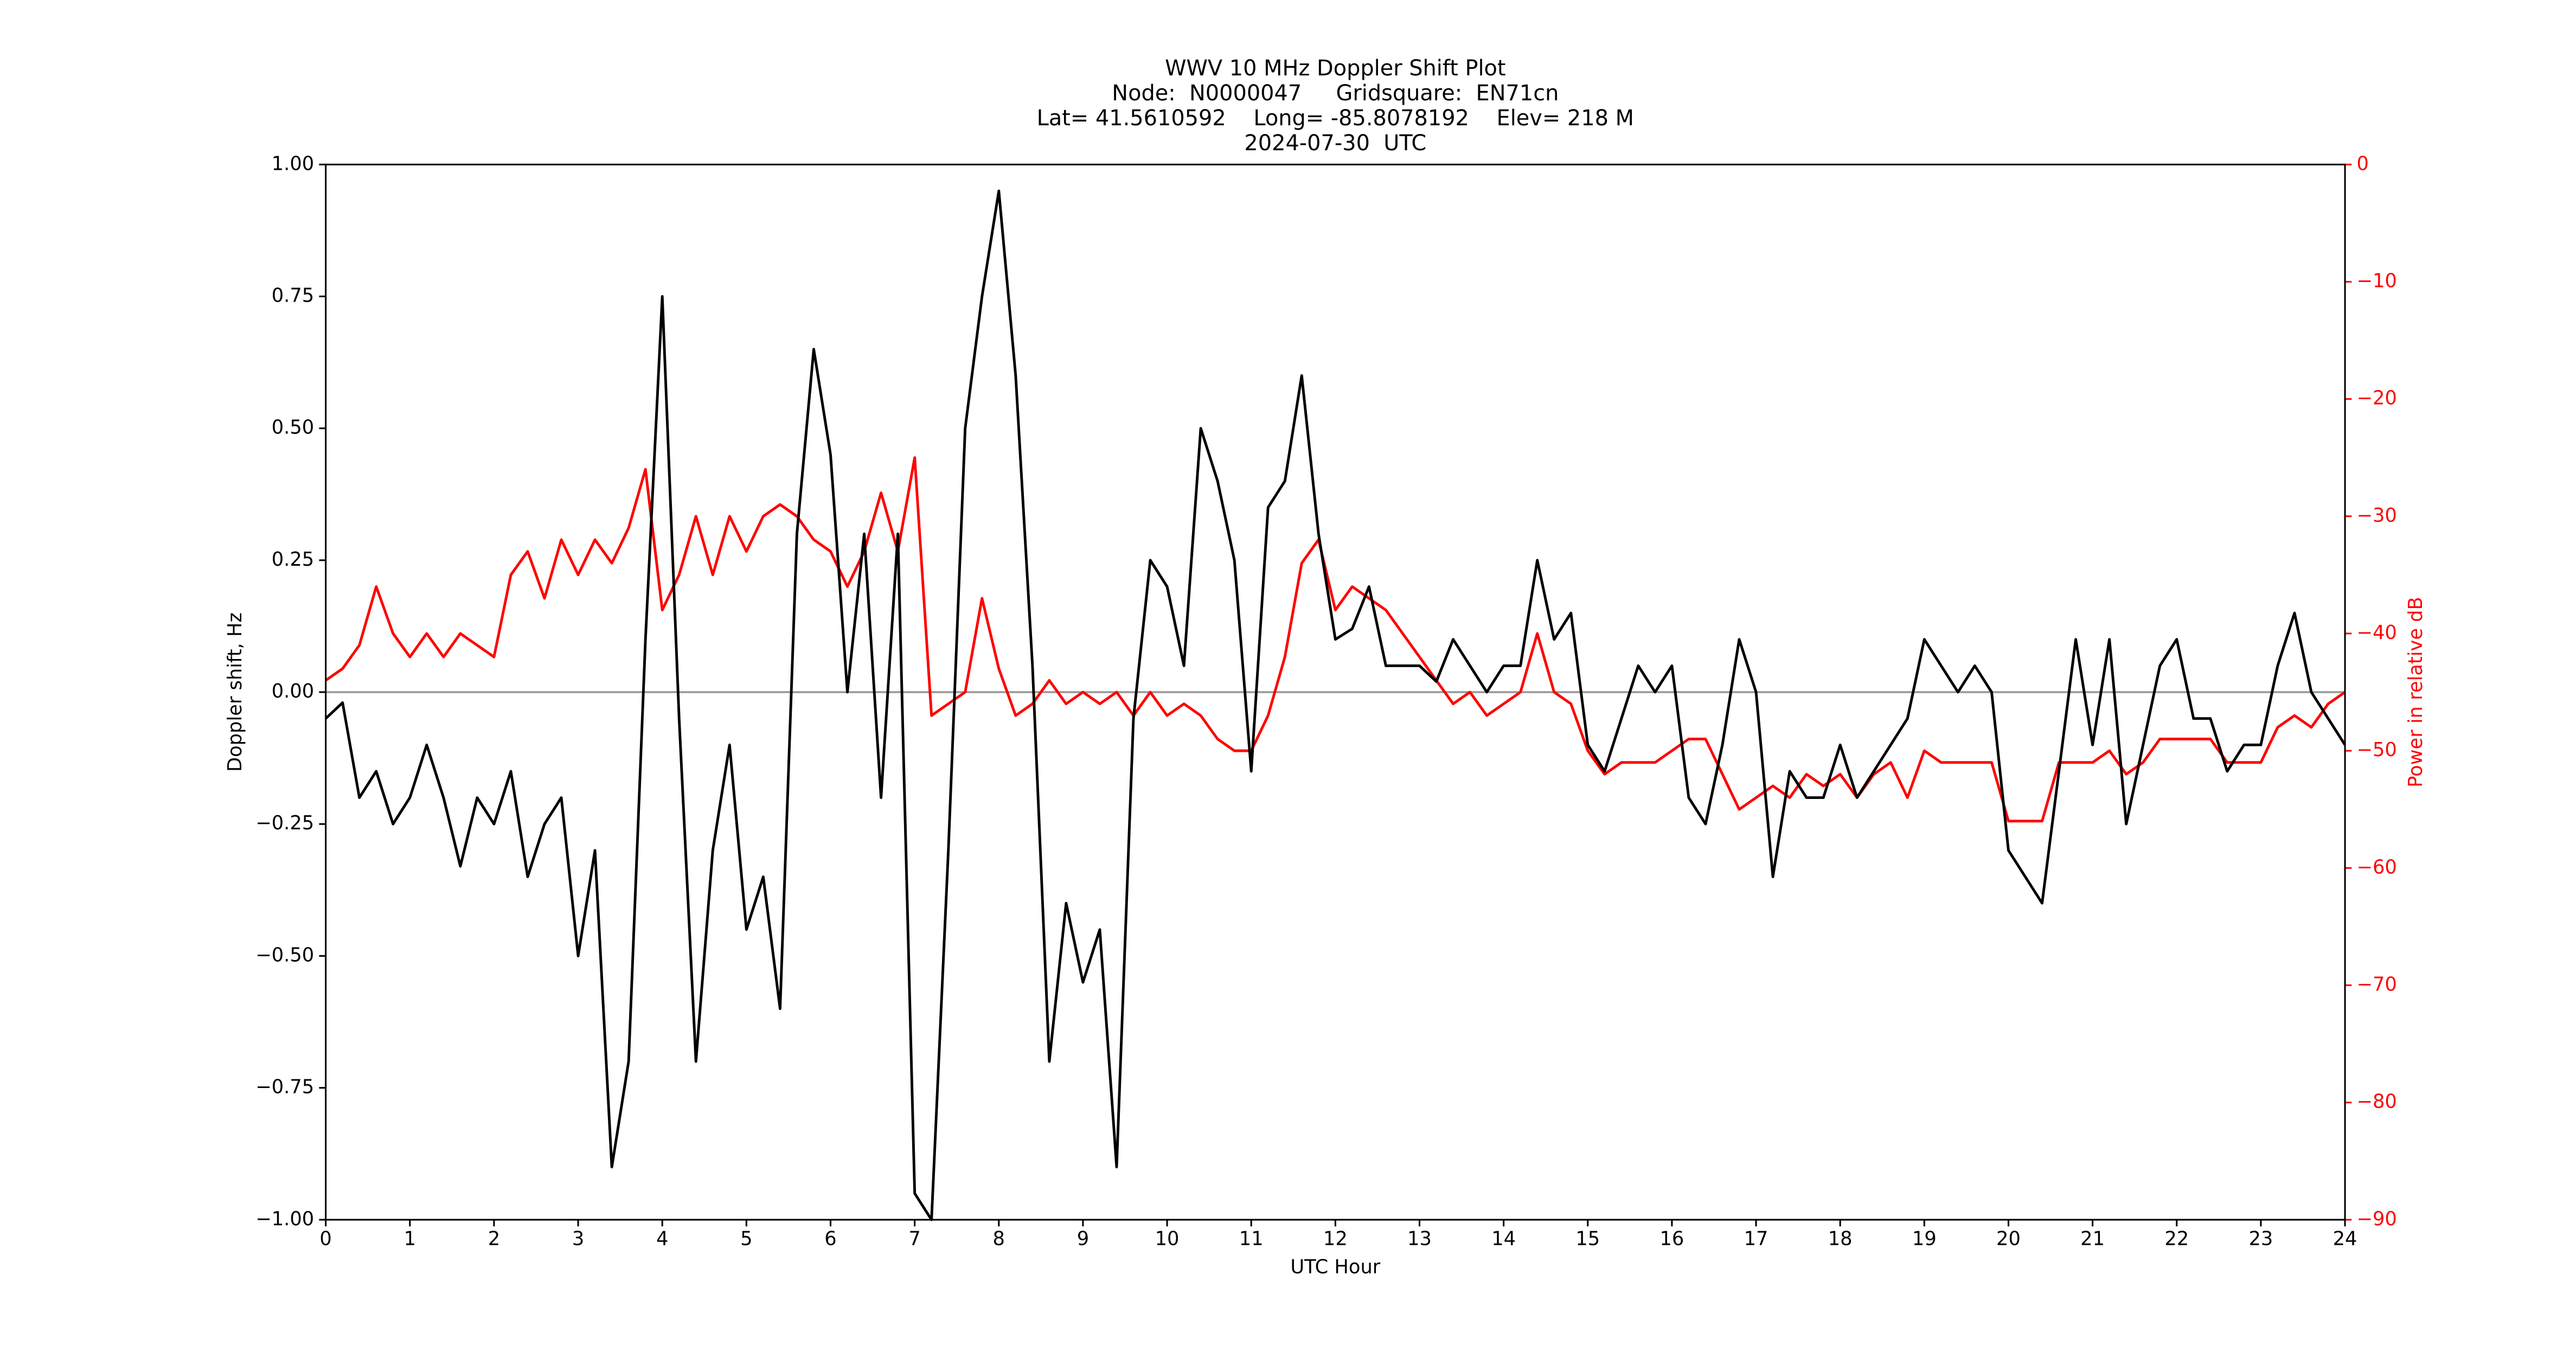 The image size is (2576, 1356). What do you see at coordinates (284, 1087) in the screenshot?
I see `y-tick-label: −0.75` at bounding box center [284, 1087].